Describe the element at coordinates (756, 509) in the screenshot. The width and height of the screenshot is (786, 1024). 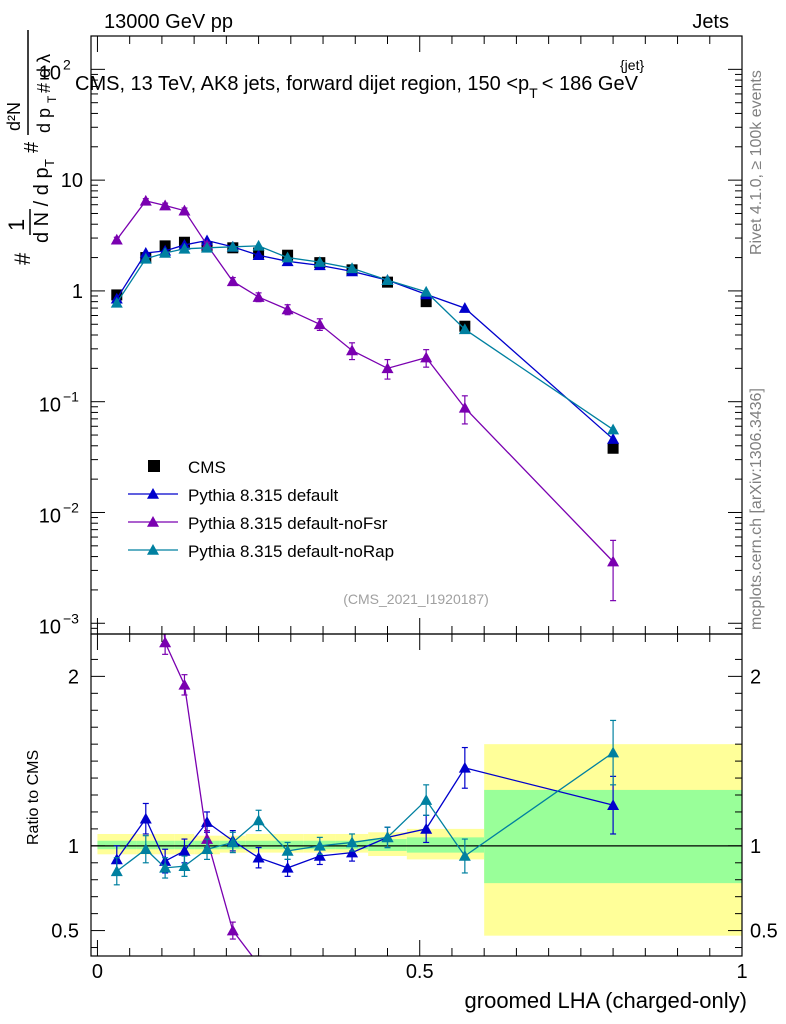
I see `mcplots-label: mcplots.cern.ch [arXiv:1306.3436]` at that location.